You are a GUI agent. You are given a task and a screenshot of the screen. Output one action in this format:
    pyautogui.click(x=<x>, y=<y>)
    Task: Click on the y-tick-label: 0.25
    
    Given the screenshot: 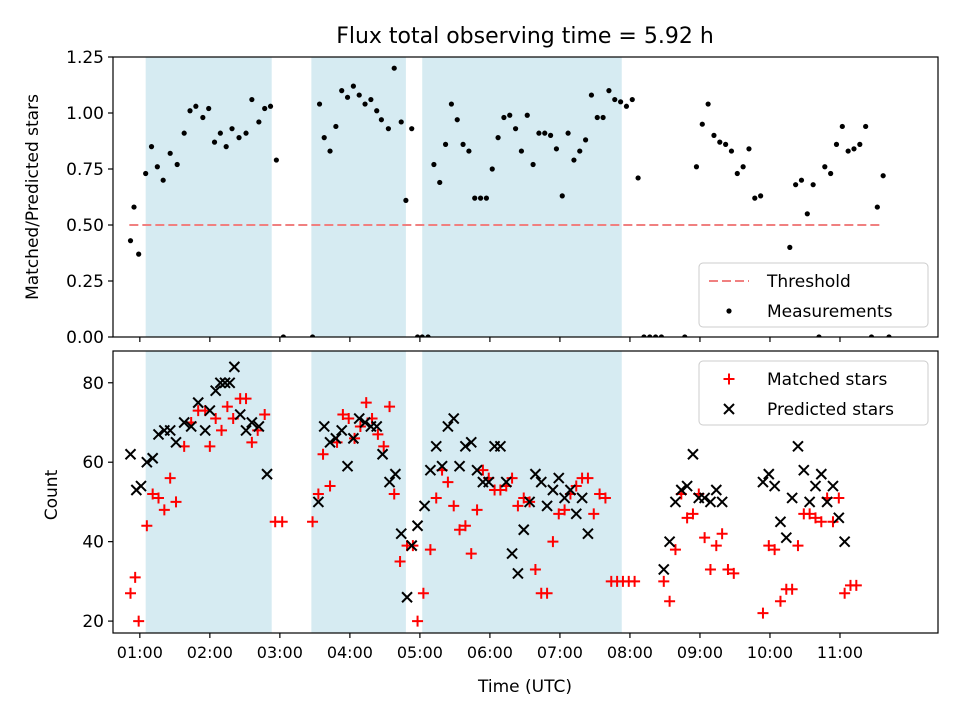 What is the action you would take?
    pyautogui.click(x=85, y=282)
    